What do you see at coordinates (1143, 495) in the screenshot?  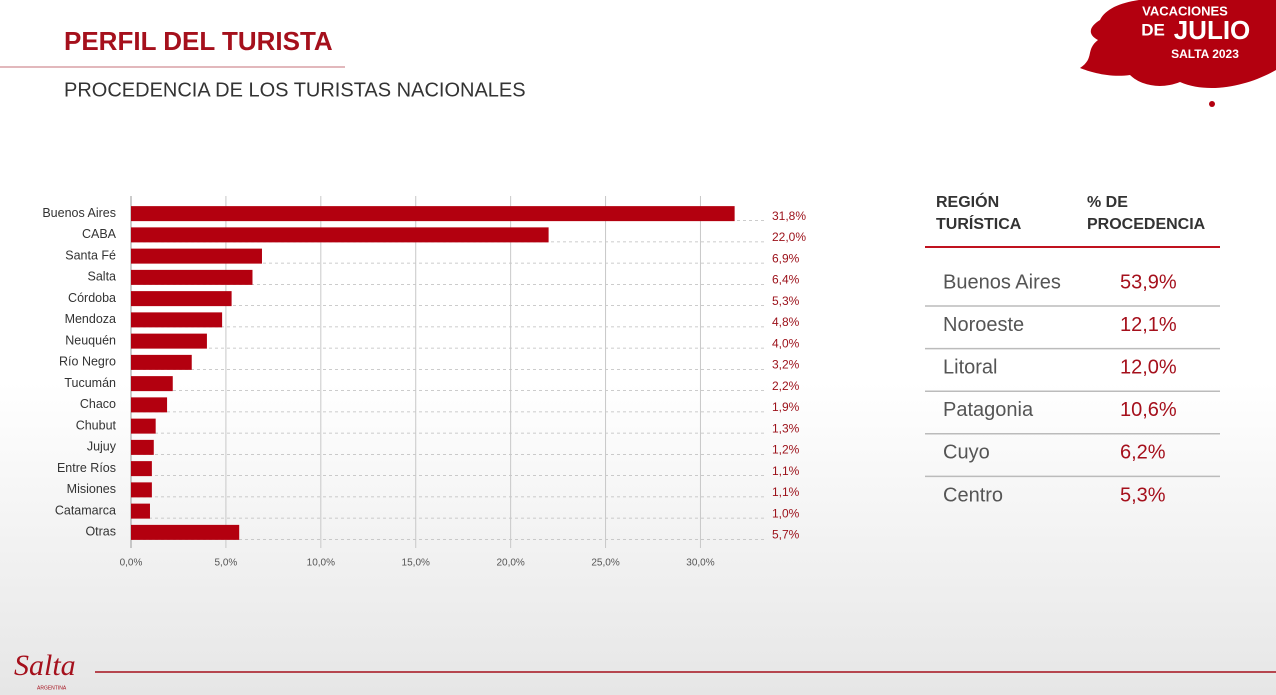 I see `table-cell: 5,3%` at bounding box center [1143, 495].